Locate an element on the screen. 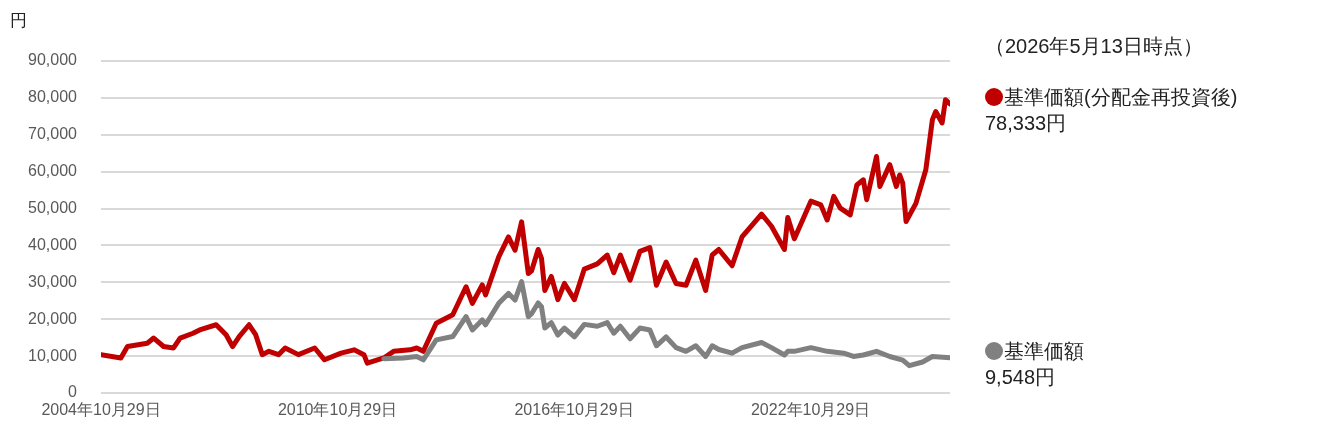  y-tick-label: 30,000 is located at coordinates (53, 281).